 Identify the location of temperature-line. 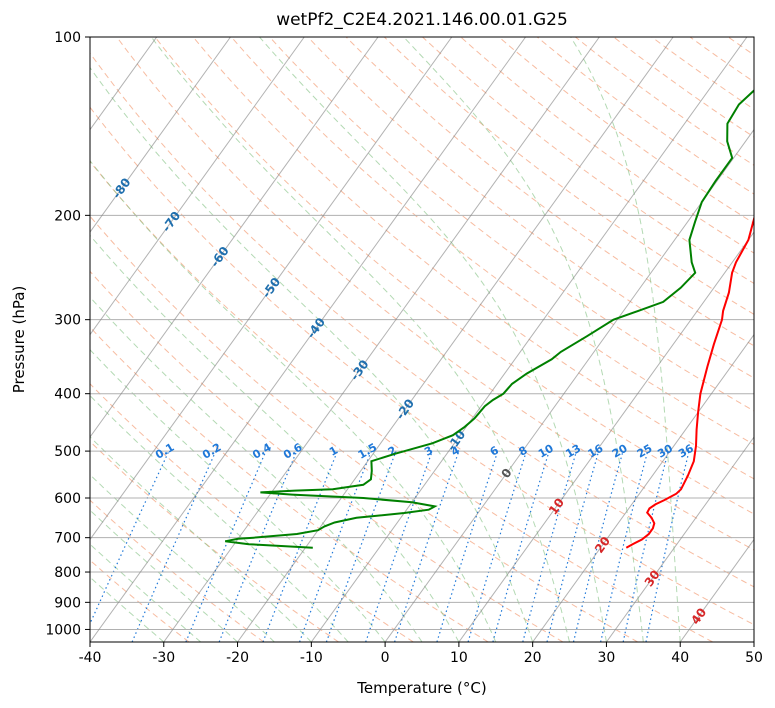
(689, 382).